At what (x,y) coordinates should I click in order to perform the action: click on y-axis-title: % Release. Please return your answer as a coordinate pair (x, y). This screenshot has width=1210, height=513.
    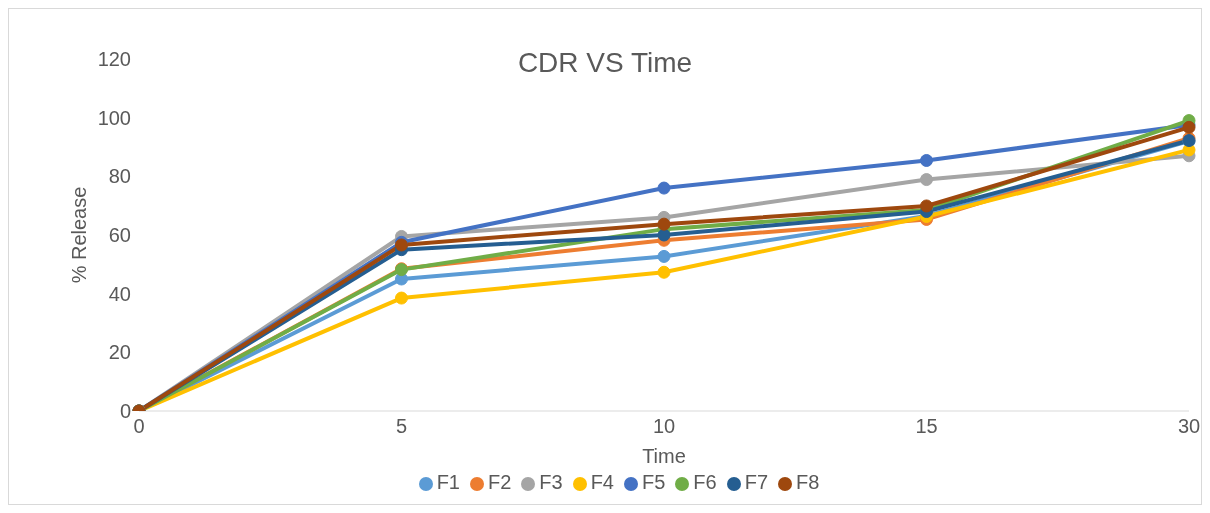
    Looking at the image, I should click on (79, 235).